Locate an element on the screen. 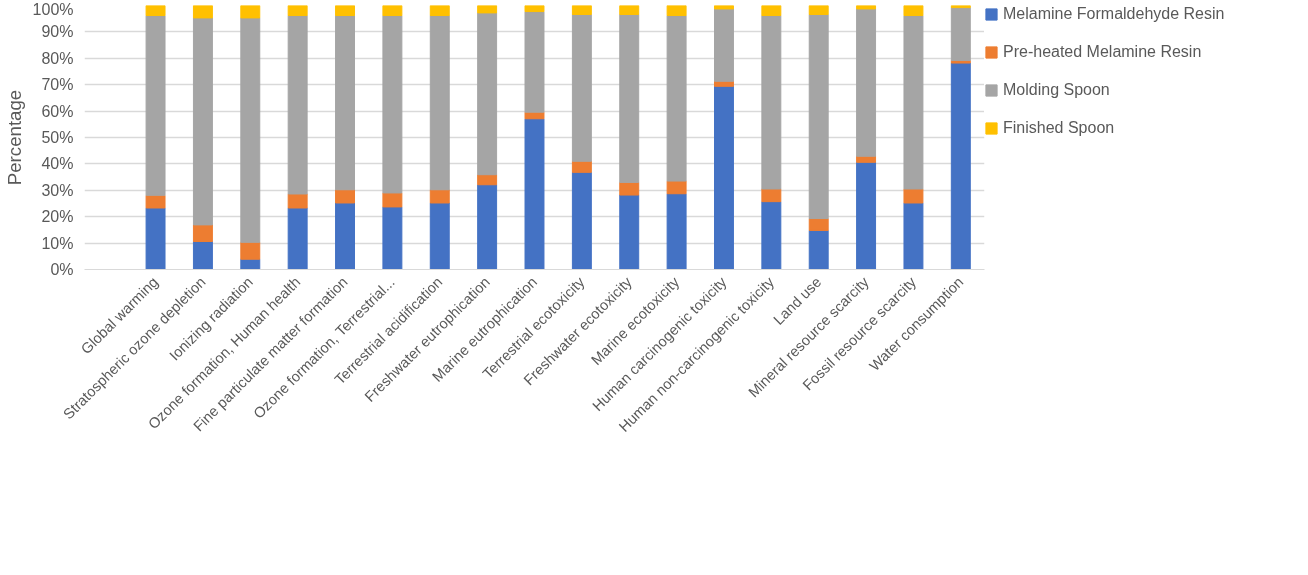  y-tick-label: 20% is located at coordinates (57, 217).